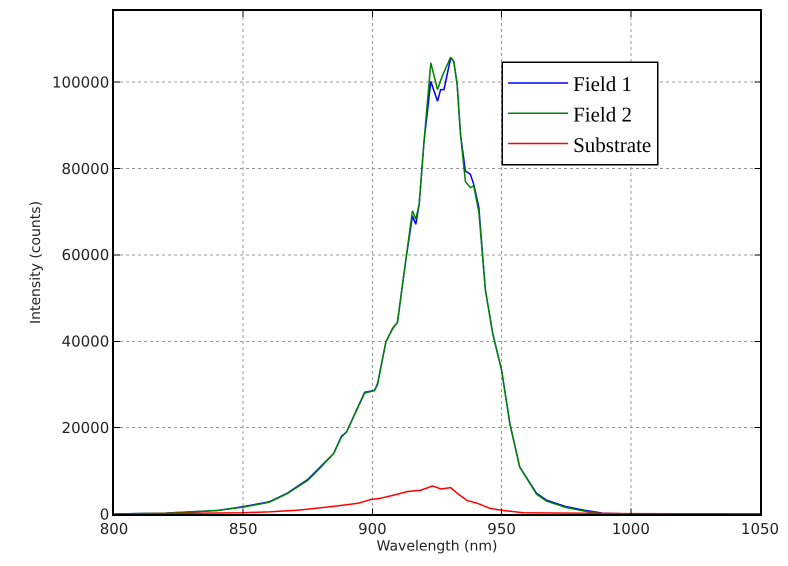 The width and height of the screenshot is (788, 566). What do you see at coordinates (86, 169) in the screenshot?
I see `y-tick-label: 80000` at bounding box center [86, 169].